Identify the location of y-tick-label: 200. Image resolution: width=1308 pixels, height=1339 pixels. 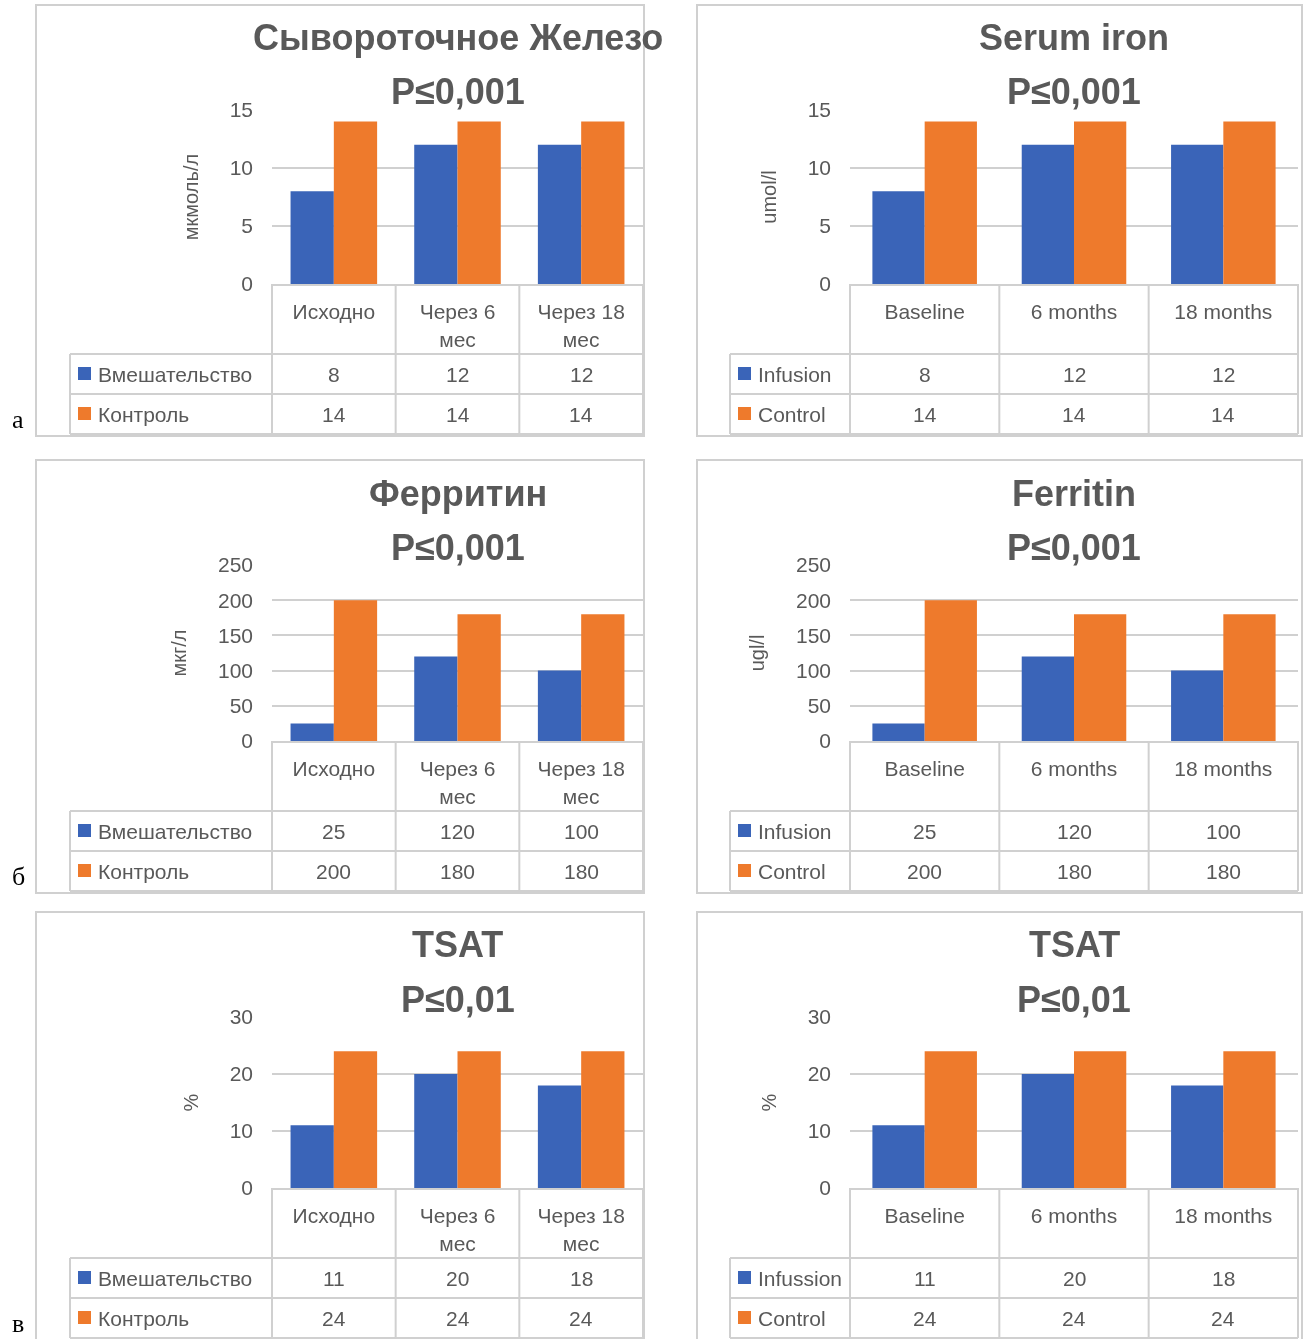
(813, 600).